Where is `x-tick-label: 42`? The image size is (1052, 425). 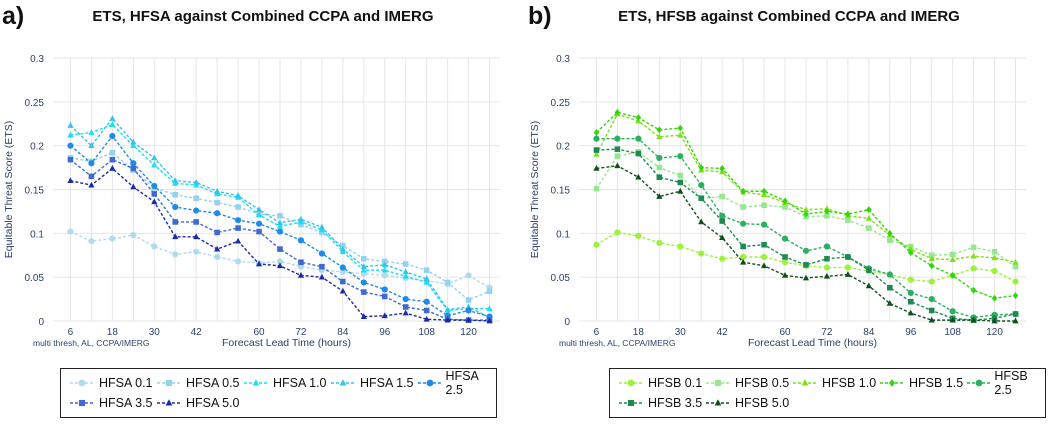 x-tick-label: 42 is located at coordinates (723, 332).